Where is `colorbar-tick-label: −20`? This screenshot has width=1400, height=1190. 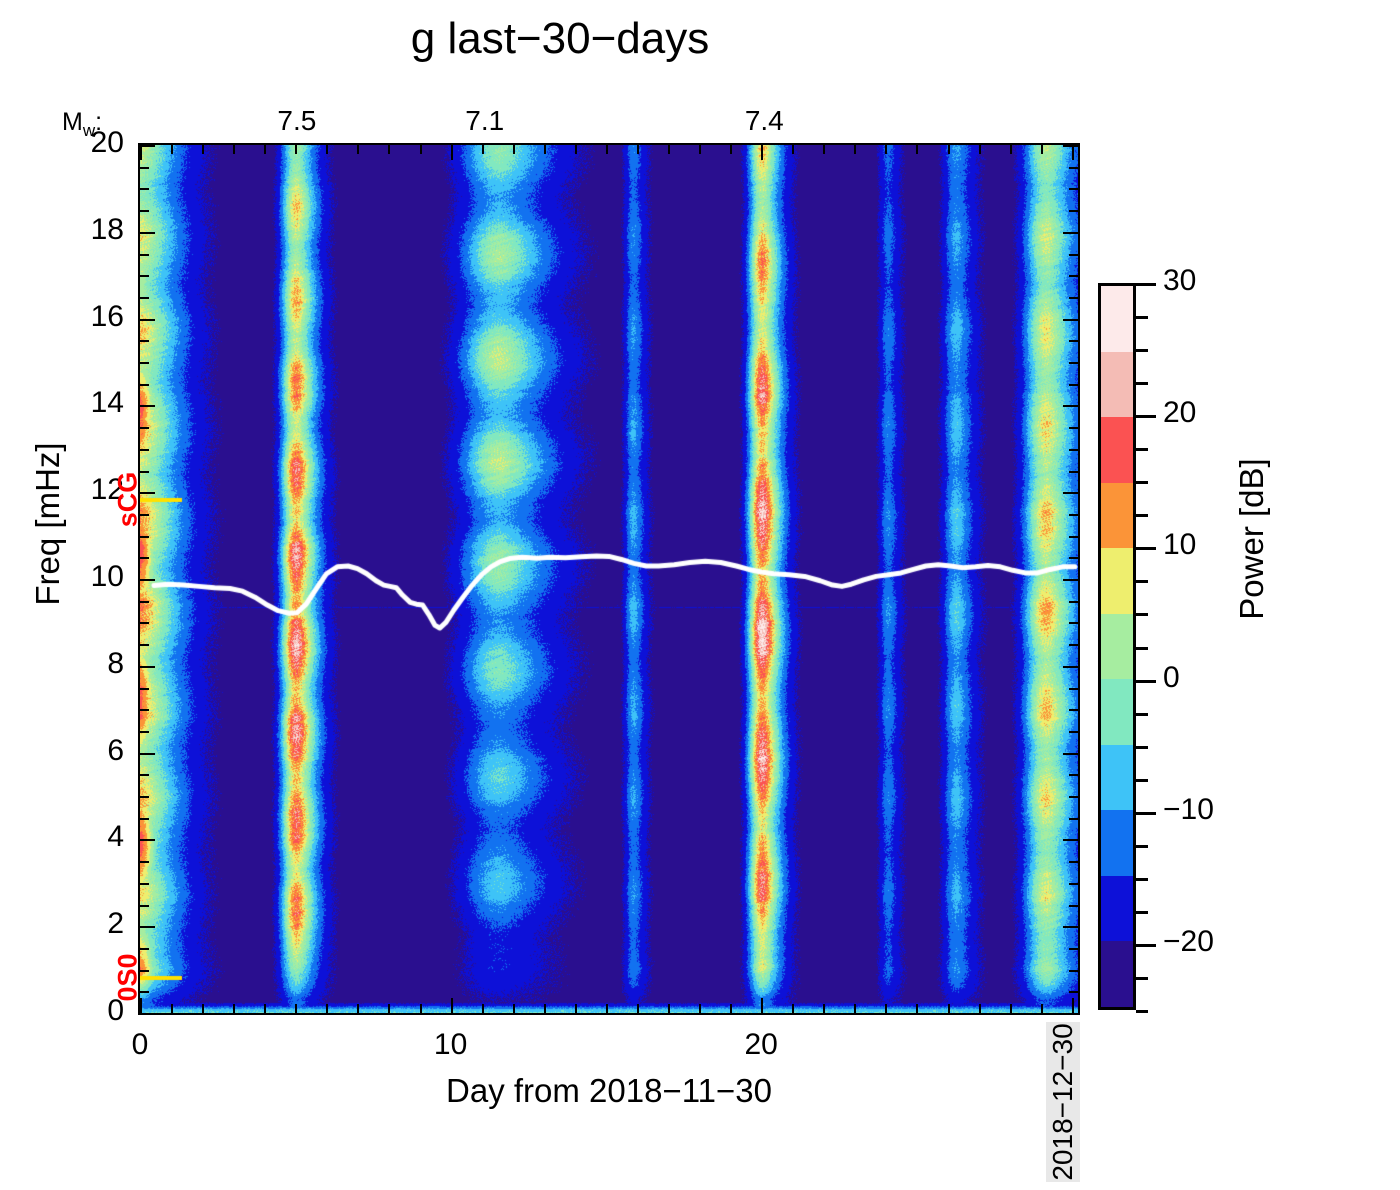
colorbar-tick-label: −20 is located at coordinates (1188, 941).